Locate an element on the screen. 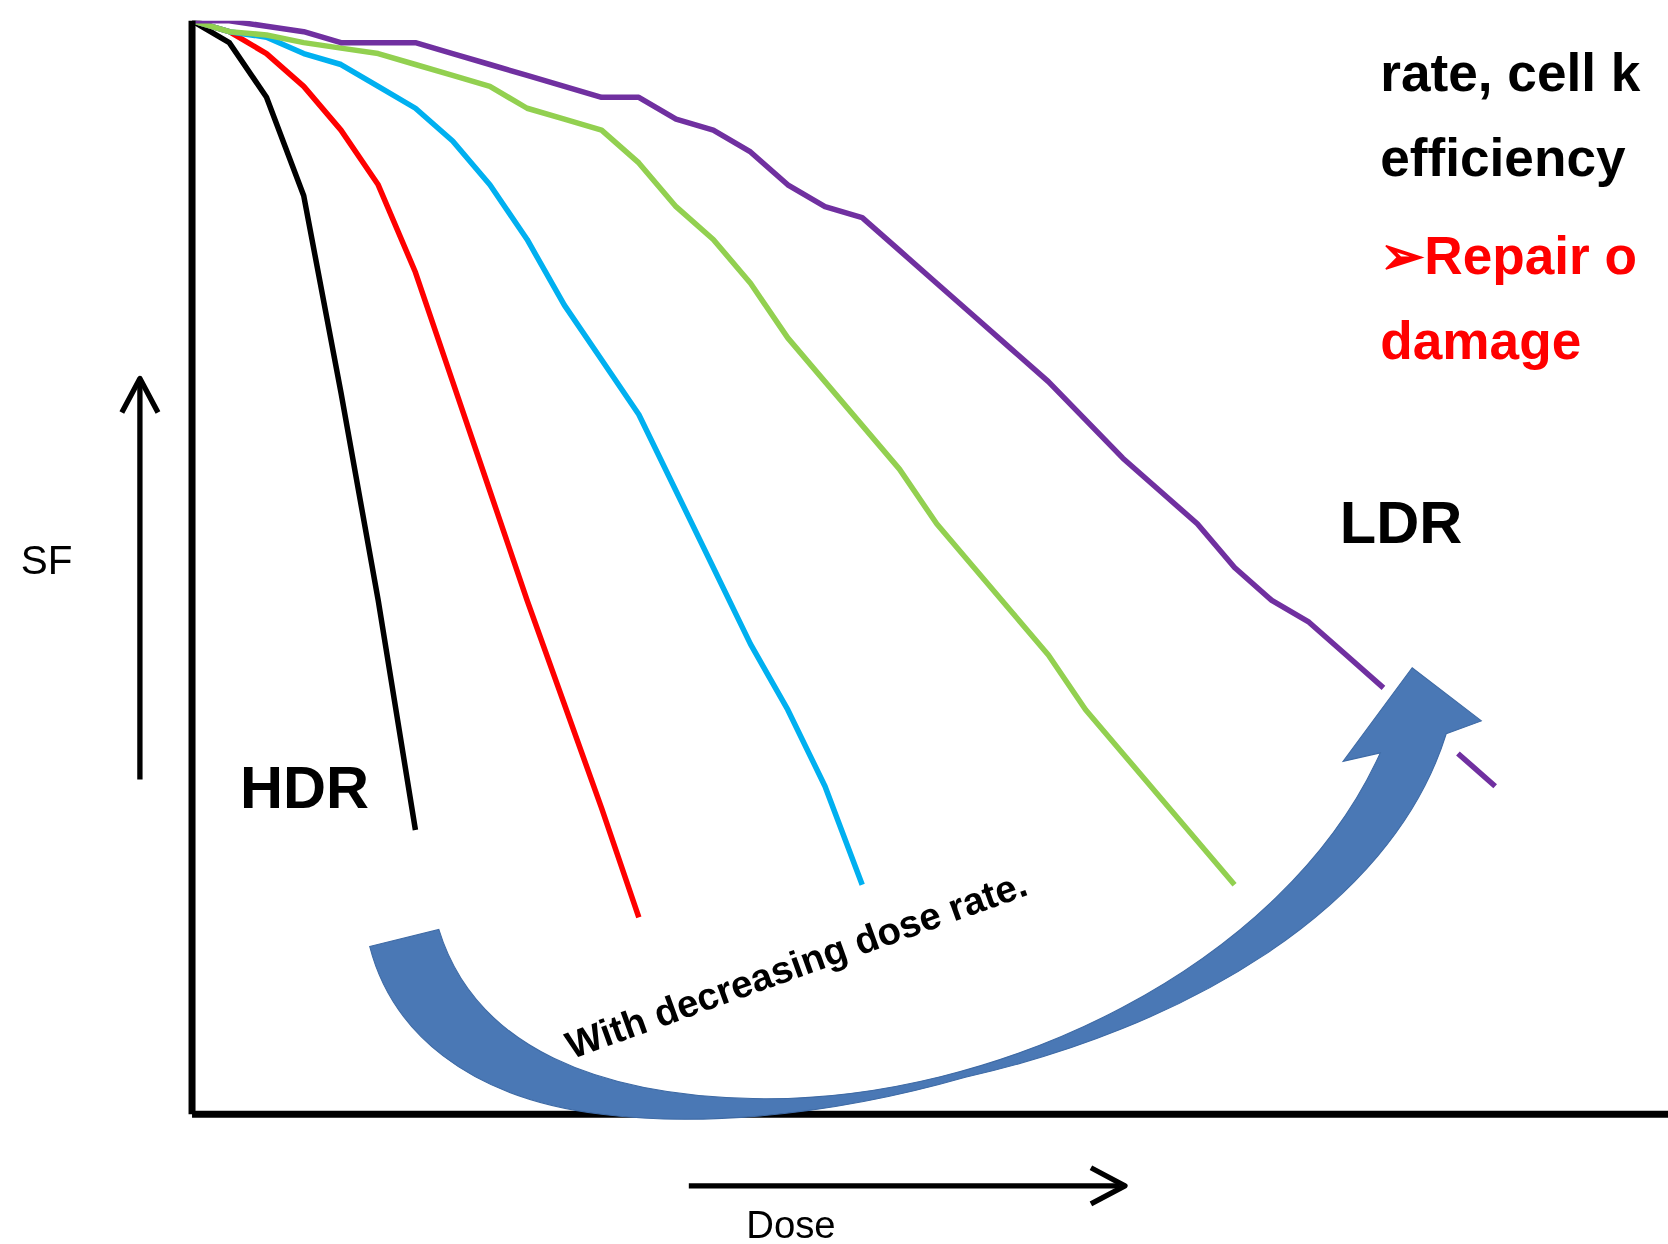 The image size is (1668, 1244). y-axis-title: SF is located at coordinates (46, 560).